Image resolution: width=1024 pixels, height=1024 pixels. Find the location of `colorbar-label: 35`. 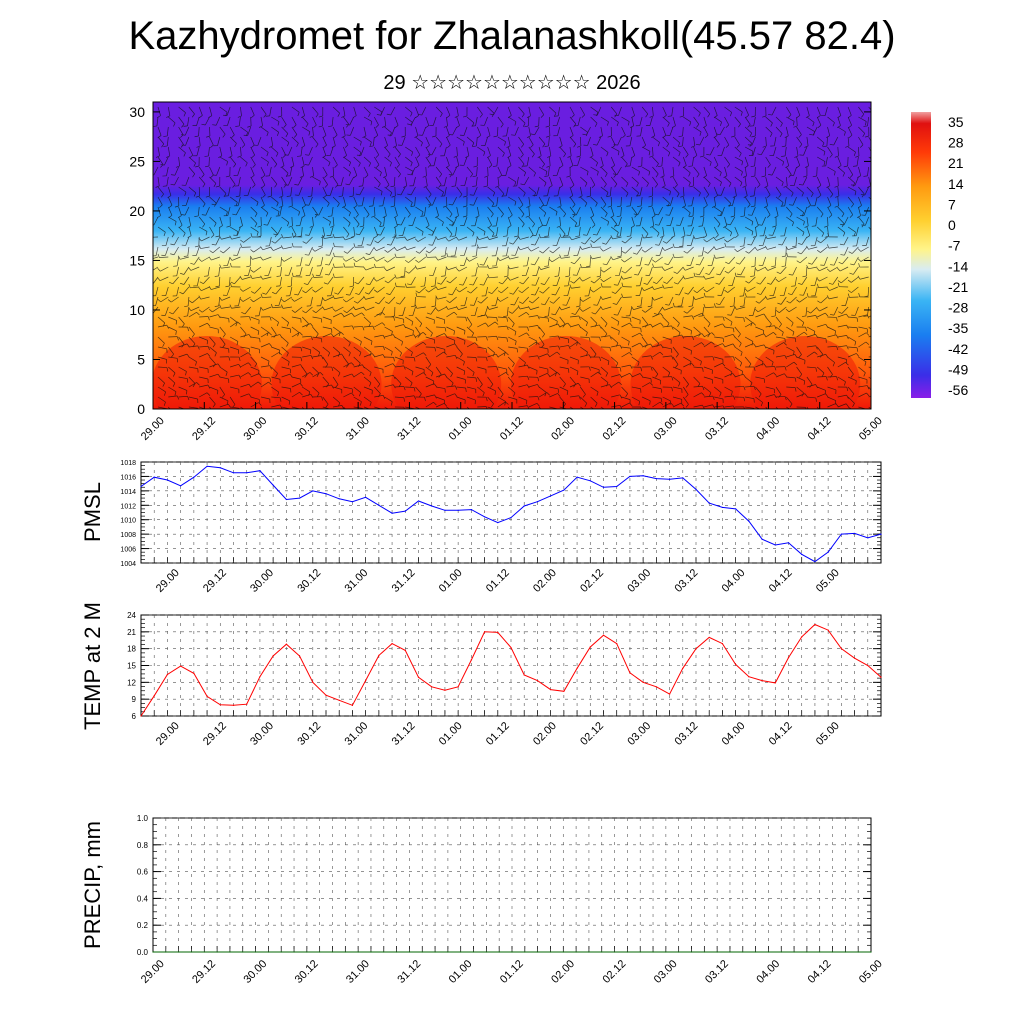

colorbar-label: 35 is located at coordinates (956, 122).